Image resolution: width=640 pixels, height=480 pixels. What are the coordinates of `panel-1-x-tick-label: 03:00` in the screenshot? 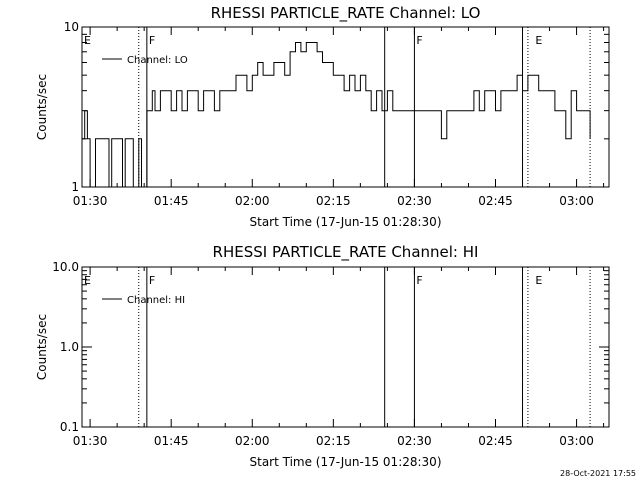 It's located at (576, 201).